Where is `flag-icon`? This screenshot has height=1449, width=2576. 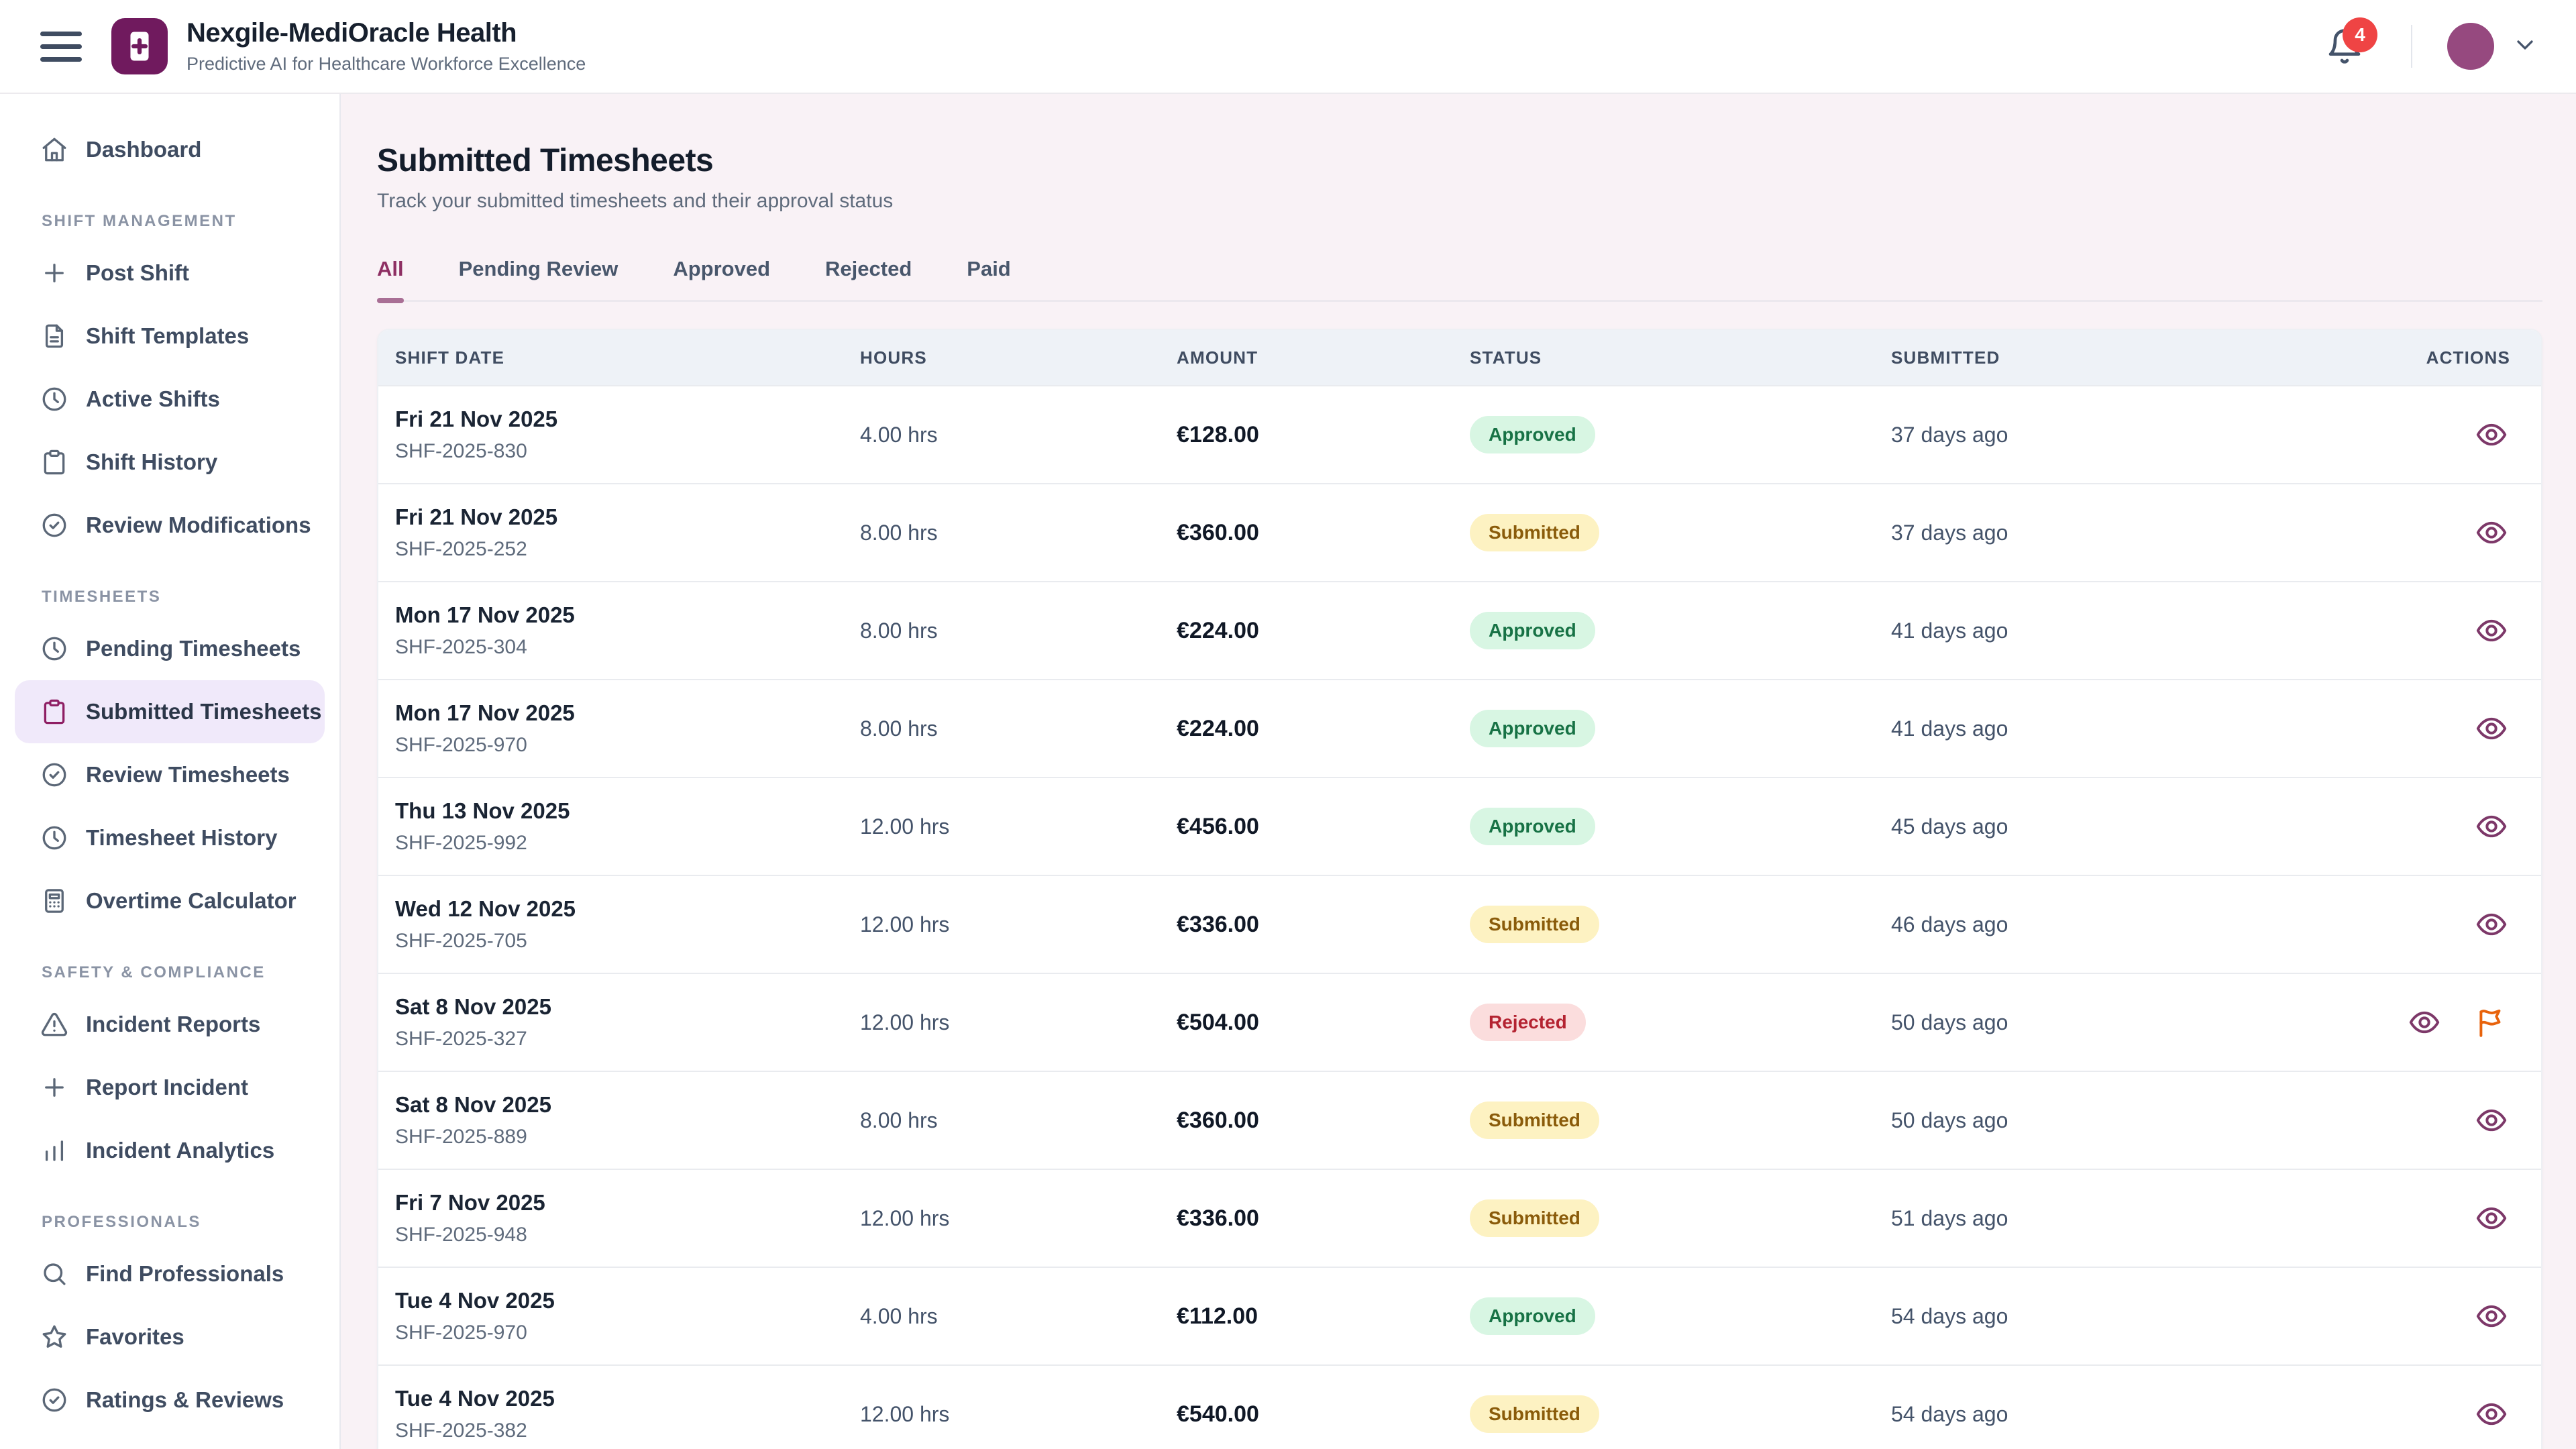
flag-icon is located at coordinates (2490, 1023).